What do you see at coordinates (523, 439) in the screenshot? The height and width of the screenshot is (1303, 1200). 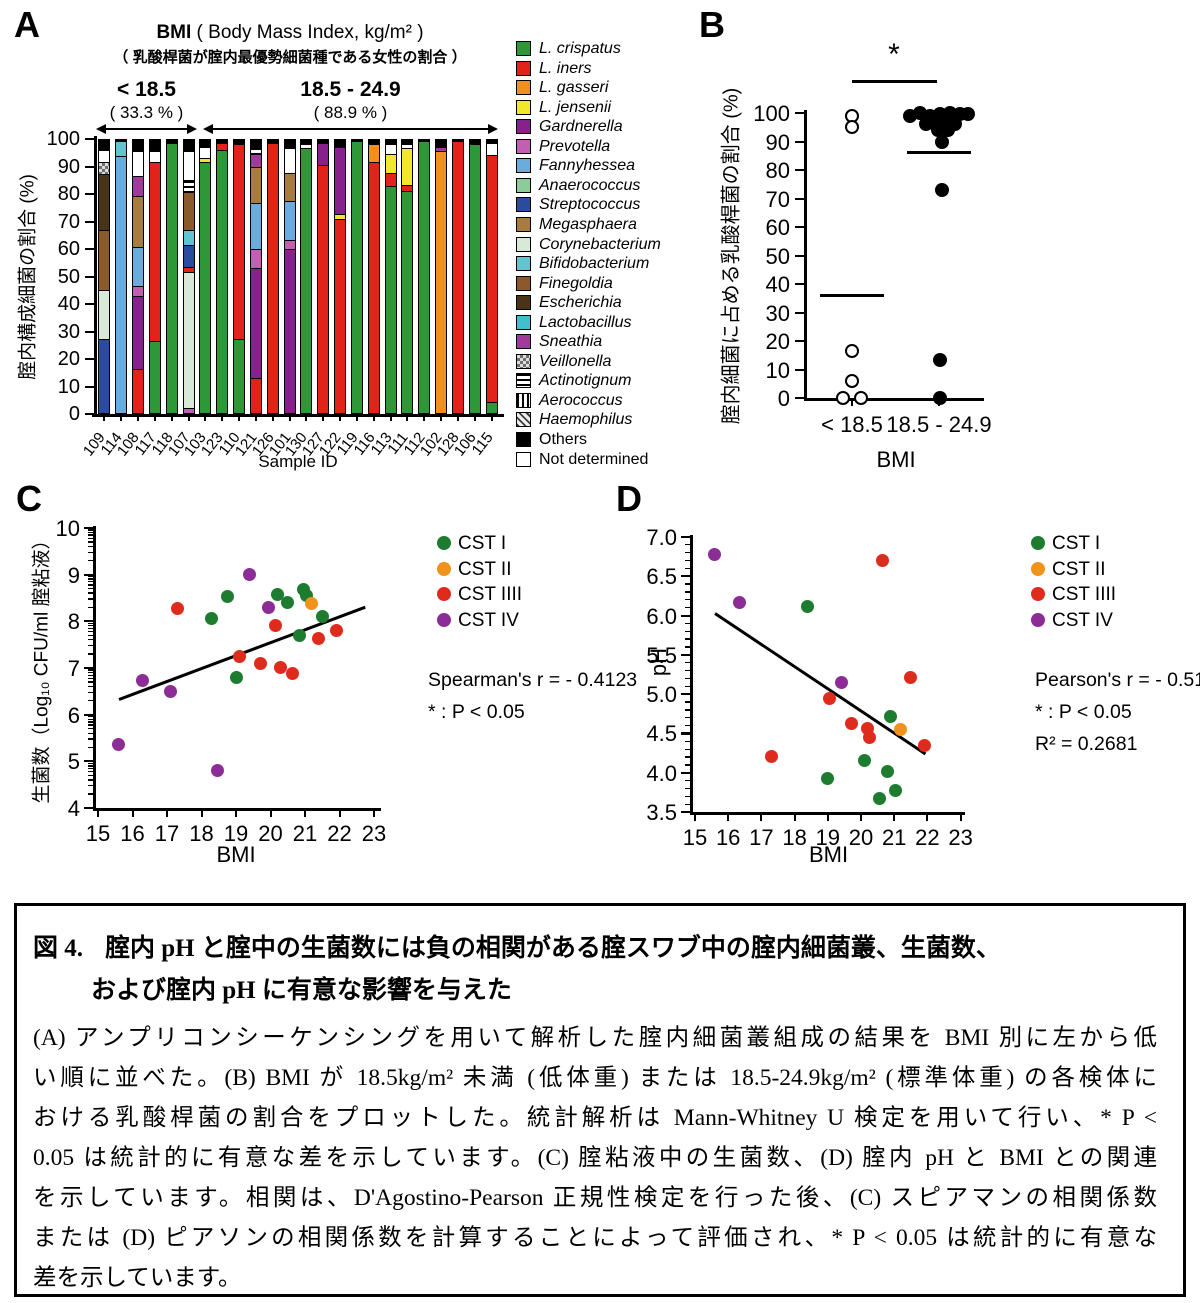 I see `legend-swatch-Others` at bounding box center [523, 439].